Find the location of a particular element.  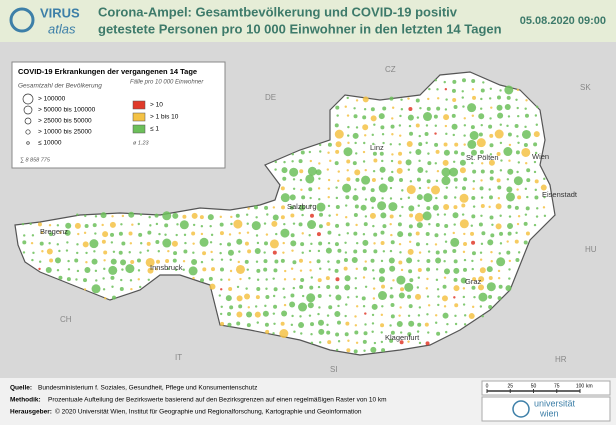

legend-symbol is located at coordinates (28, 99).